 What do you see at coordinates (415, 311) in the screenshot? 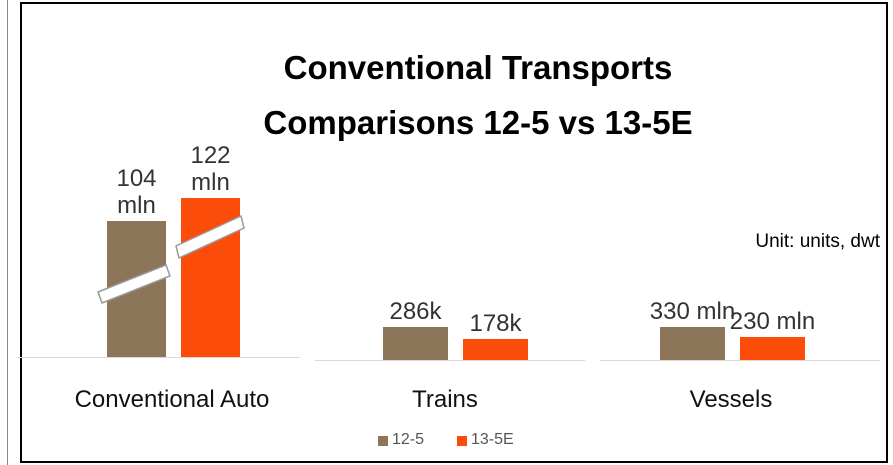
I see `value-label: 286k` at bounding box center [415, 311].